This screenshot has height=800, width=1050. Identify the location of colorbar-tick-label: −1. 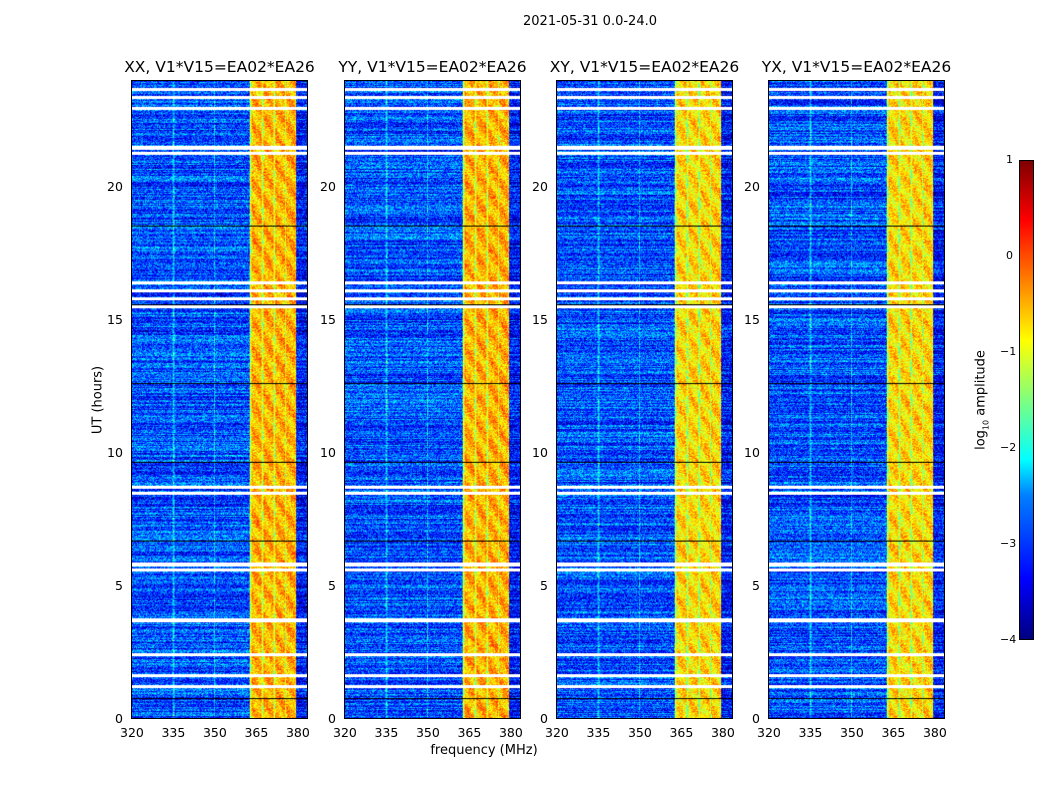
(1008, 351).